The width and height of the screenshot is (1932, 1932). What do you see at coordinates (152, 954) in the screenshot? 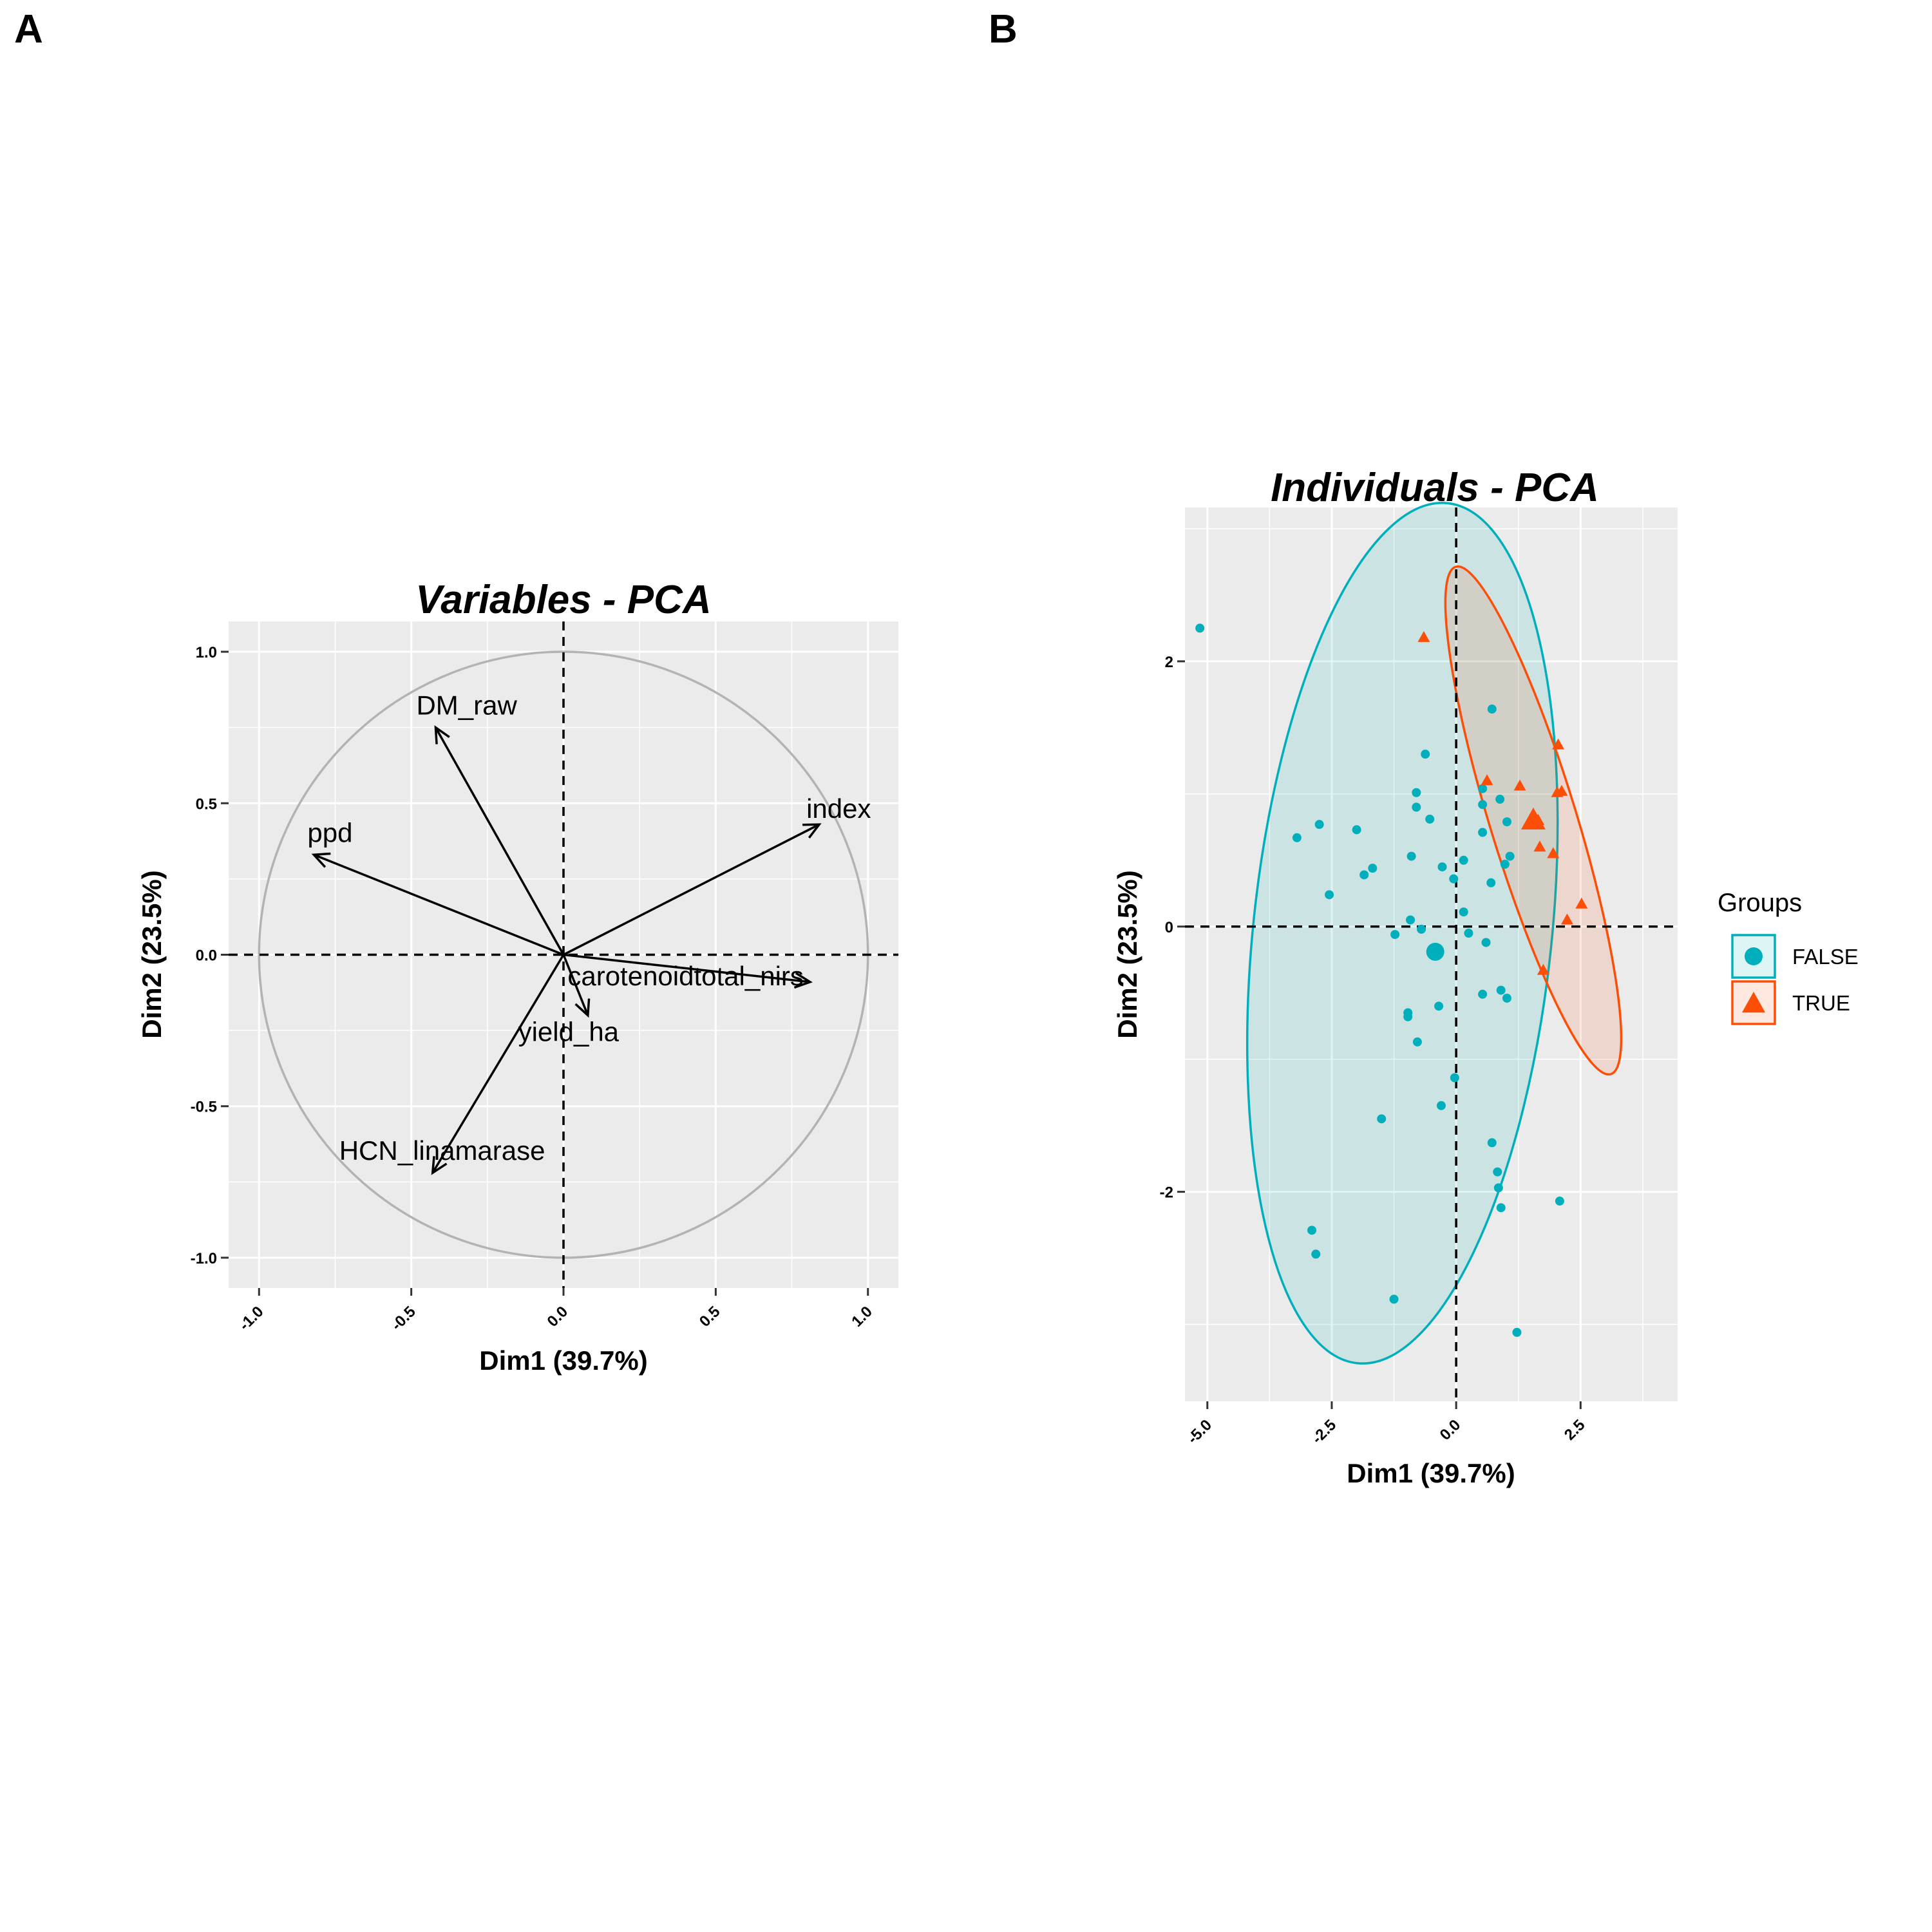
I see `y-axis-title-a: Dim2 (23.5%)` at bounding box center [152, 954].